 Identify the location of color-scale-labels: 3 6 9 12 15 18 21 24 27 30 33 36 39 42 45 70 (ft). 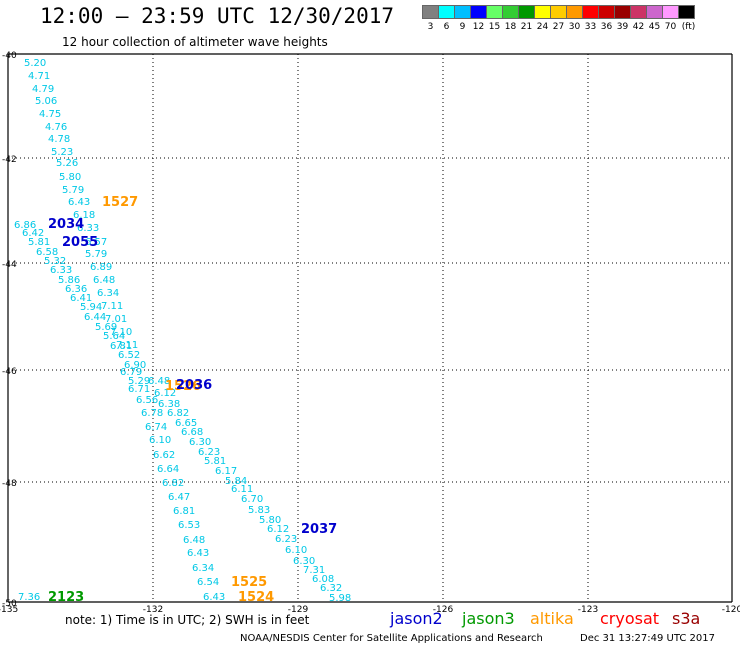
(581, 28).